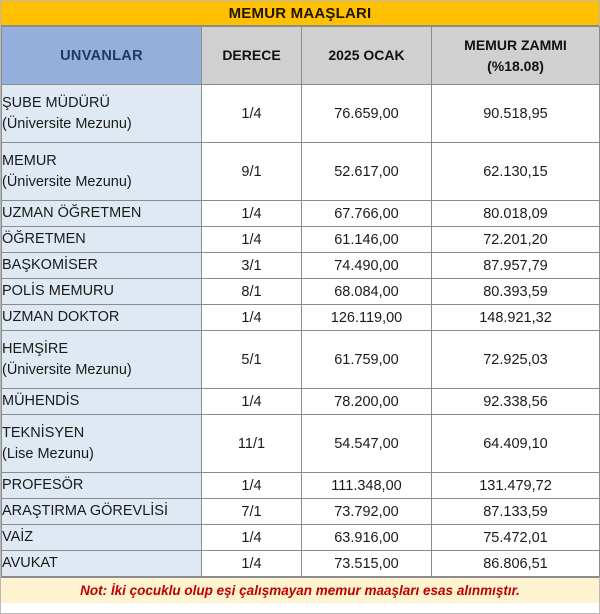  I want to click on cell-2025-ocak: 76.659,00, so click(366, 113).